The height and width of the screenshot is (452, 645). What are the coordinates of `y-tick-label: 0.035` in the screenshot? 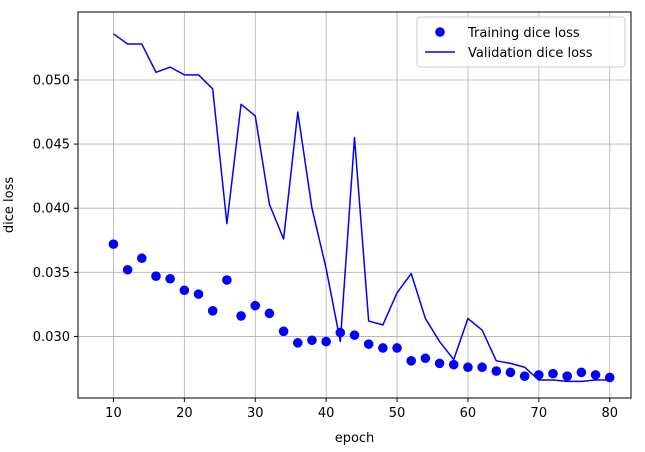 It's located at (51, 273).